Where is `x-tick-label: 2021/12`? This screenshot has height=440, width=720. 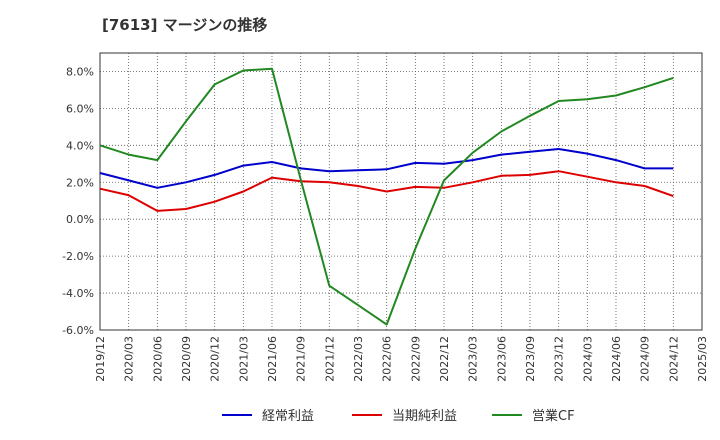 x-tick-label: 2021/12 is located at coordinates (329, 359).